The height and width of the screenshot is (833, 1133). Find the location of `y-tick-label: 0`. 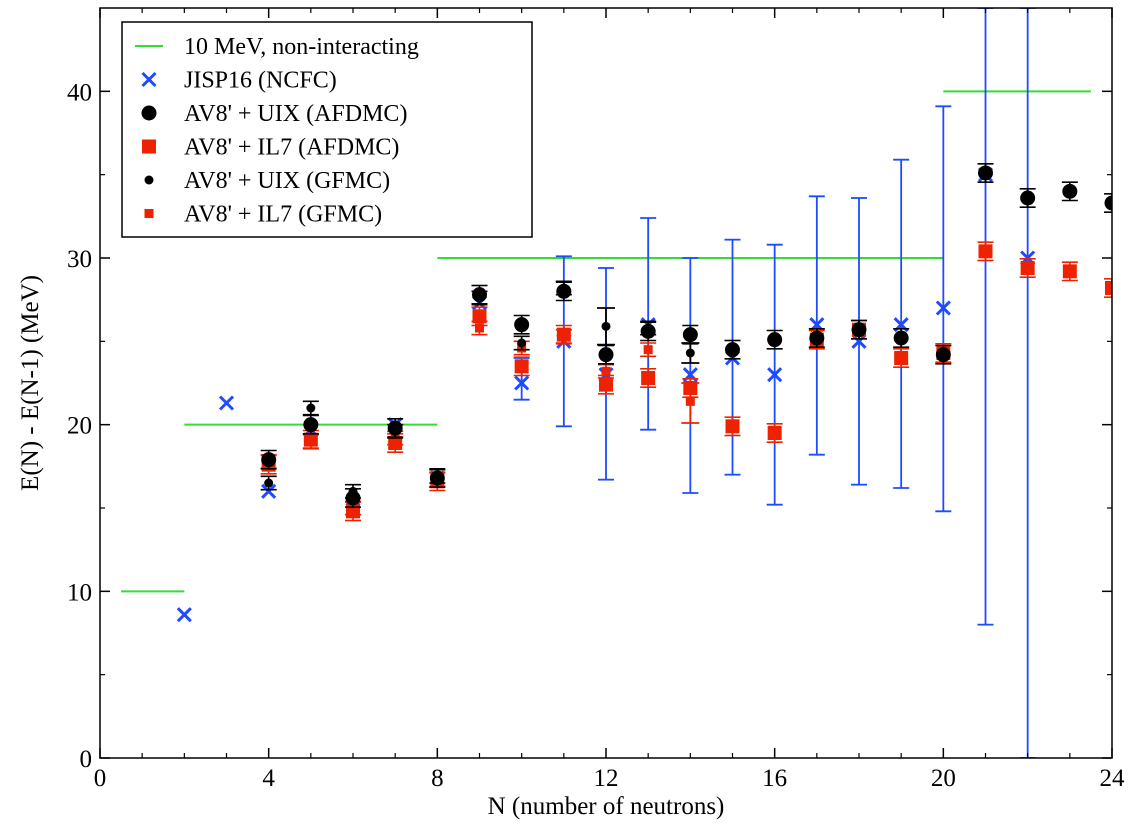

y-tick-label: 0 is located at coordinates (86, 759).